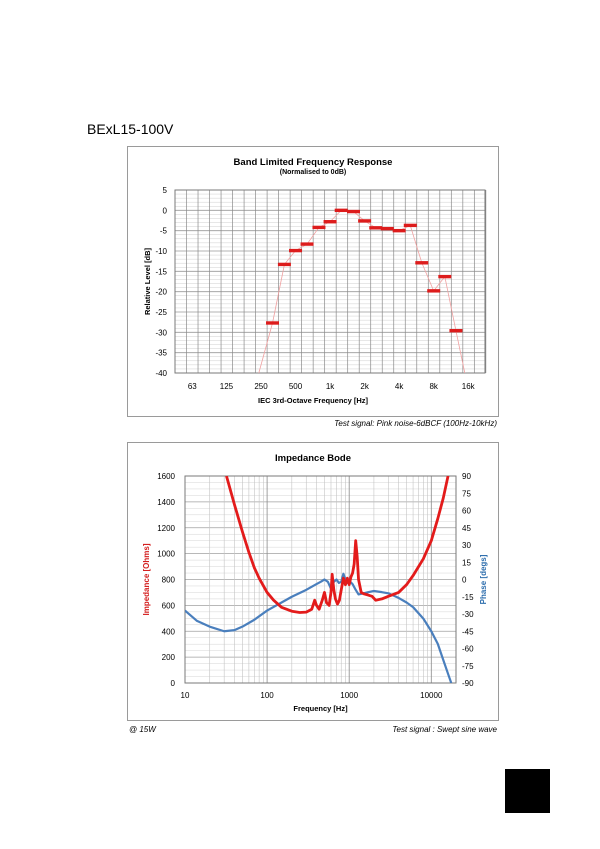  Describe the element at coordinates (161, 312) in the screenshot. I see `fr-y-tick-label: -25` at that location.